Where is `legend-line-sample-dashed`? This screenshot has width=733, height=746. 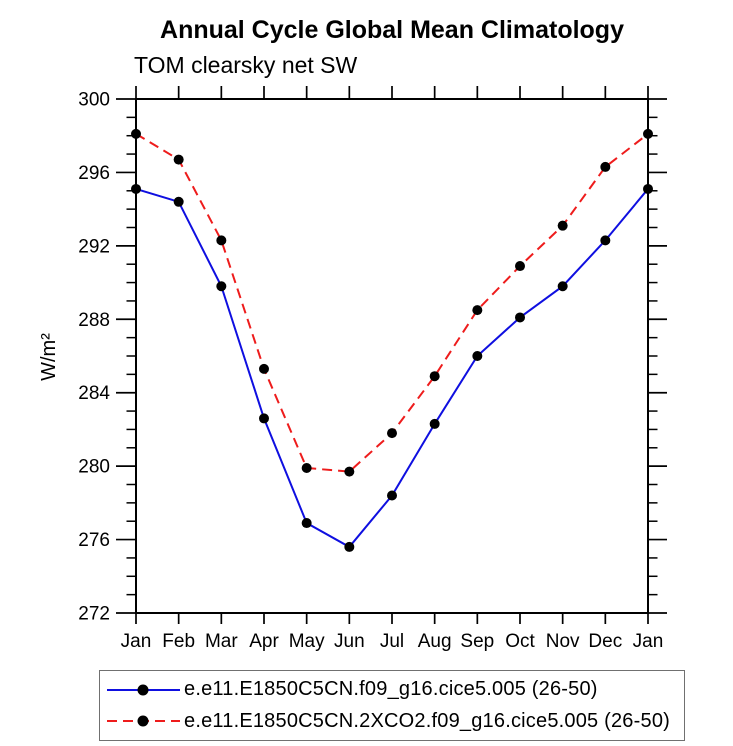
legend-line-sample-dashed is located at coordinates (143, 721).